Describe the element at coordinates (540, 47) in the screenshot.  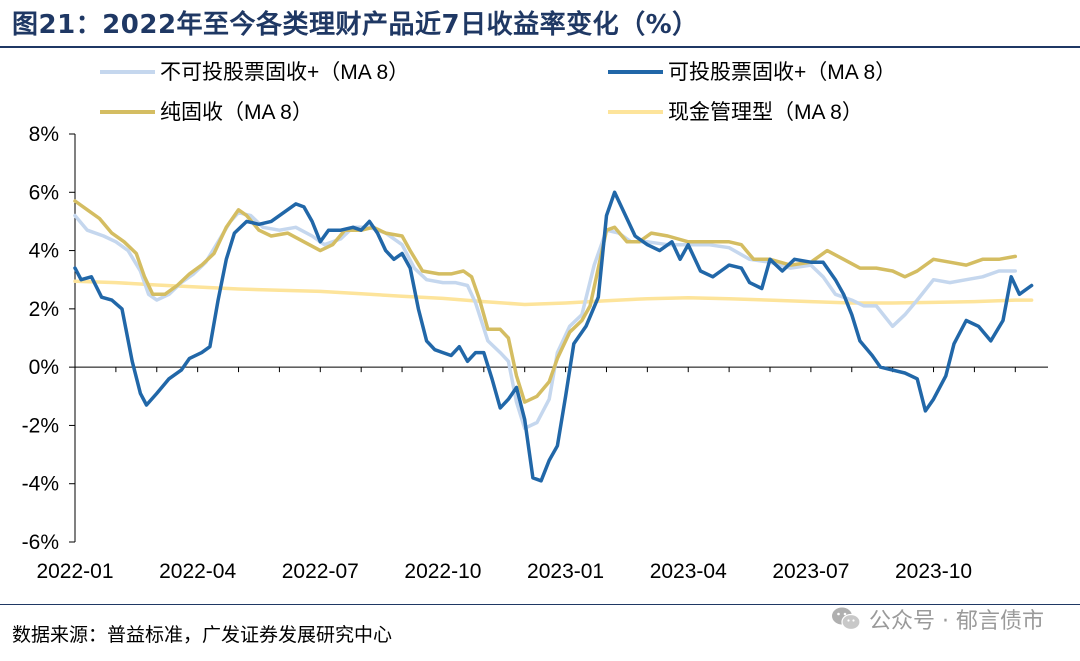
I see `title-rule` at that location.